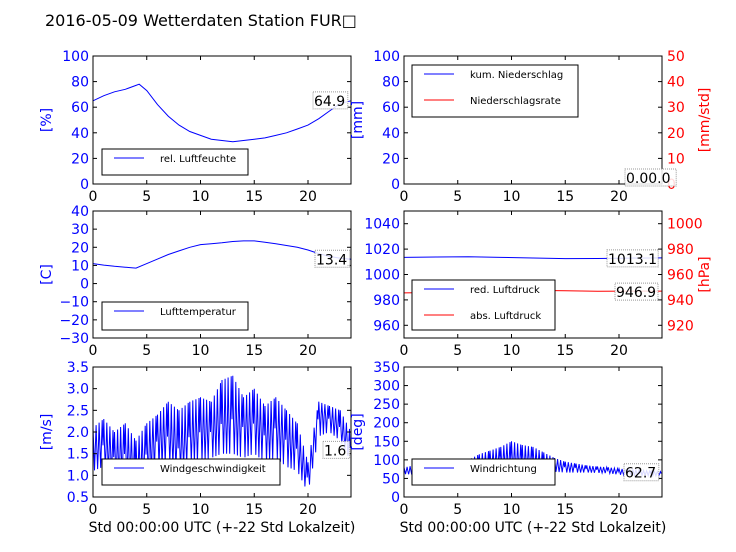 The width and height of the screenshot is (736, 552). What do you see at coordinates (198, 159) in the screenshot?
I see `legend-label: rel. Luftfeuchte` at bounding box center [198, 159].